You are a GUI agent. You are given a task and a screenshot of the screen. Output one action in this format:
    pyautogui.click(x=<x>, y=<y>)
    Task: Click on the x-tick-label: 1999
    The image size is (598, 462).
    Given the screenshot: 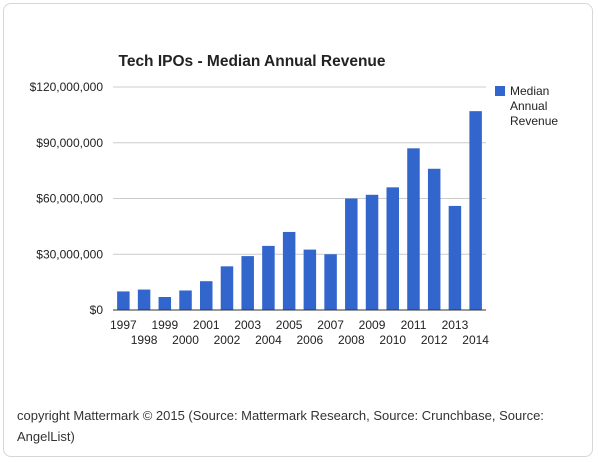 What is the action you would take?
    pyautogui.click(x=164, y=325)
    